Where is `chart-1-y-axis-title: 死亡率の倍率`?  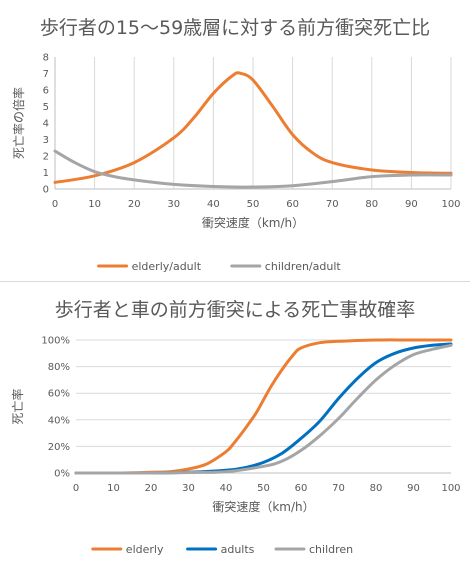 chart-1-y-axis-title: 死亡率の倍率 is located at coordinates (18, 123).